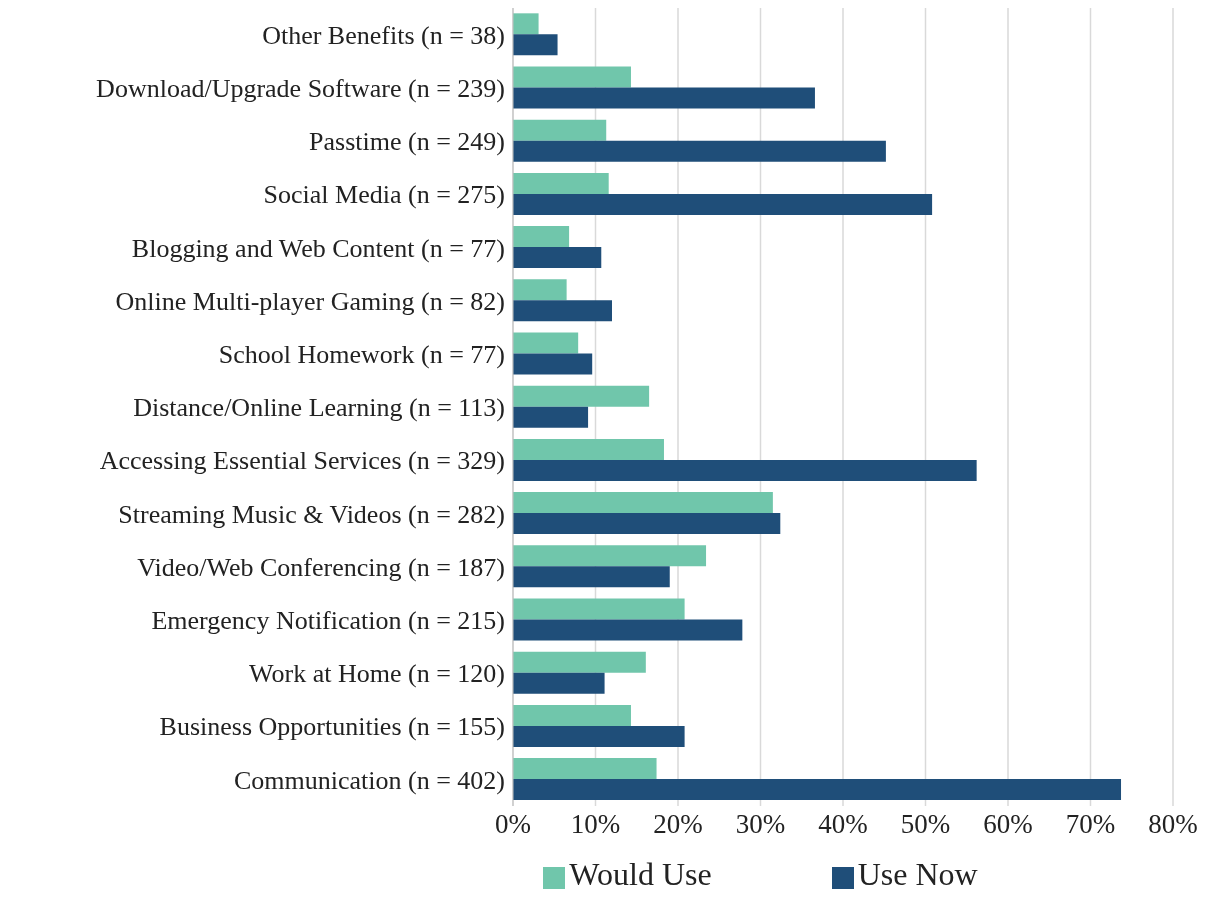  What do you see at coordinates (310, 301) in the screenshot?
I see `y-tick-label: Online Multi-player Gaming (n = 82)` at bounding box center [310, 301].